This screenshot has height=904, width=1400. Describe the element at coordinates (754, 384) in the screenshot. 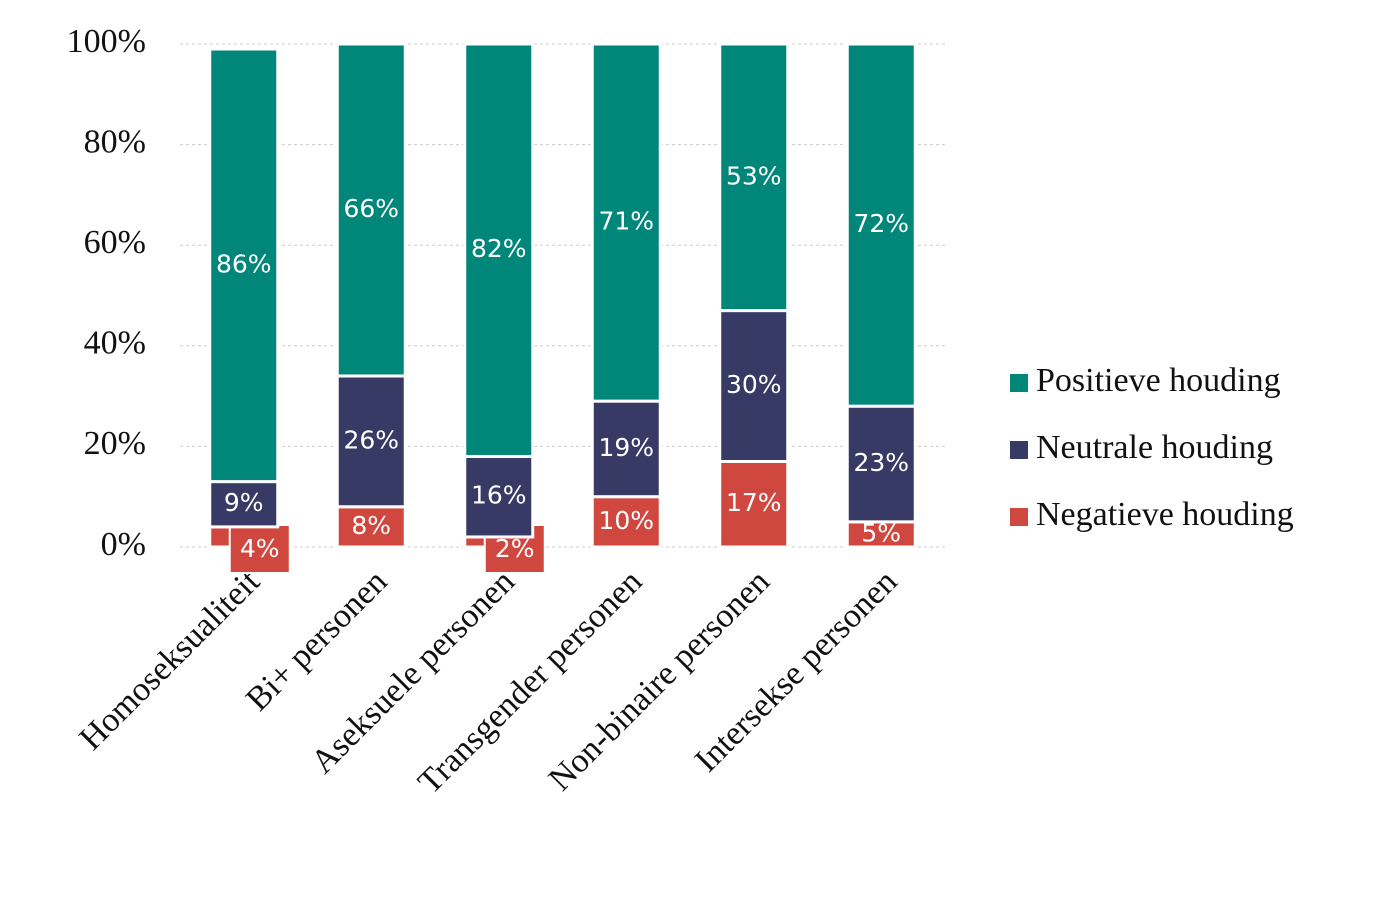

I see `data-label: 30%` at that location.